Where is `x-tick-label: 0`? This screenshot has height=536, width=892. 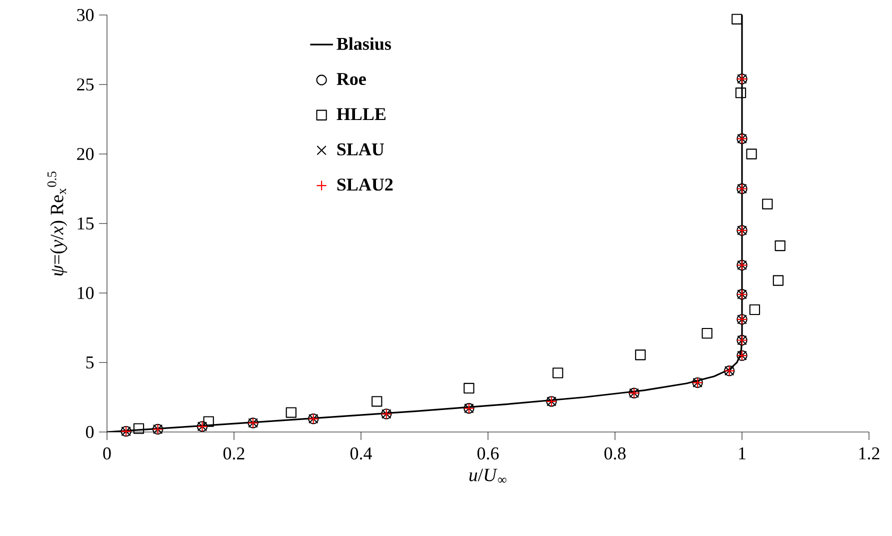
x-tick-label: 0 is located at coordinates (107, 453).